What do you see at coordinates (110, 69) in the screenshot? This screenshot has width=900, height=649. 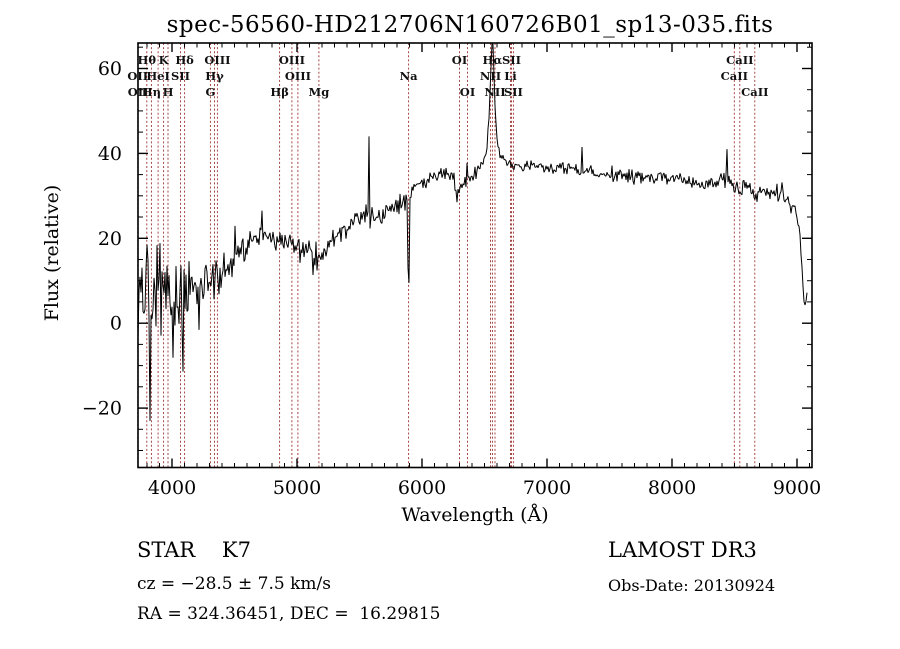 I see `y-tick-label: 60` at bounding box center [110, 69].